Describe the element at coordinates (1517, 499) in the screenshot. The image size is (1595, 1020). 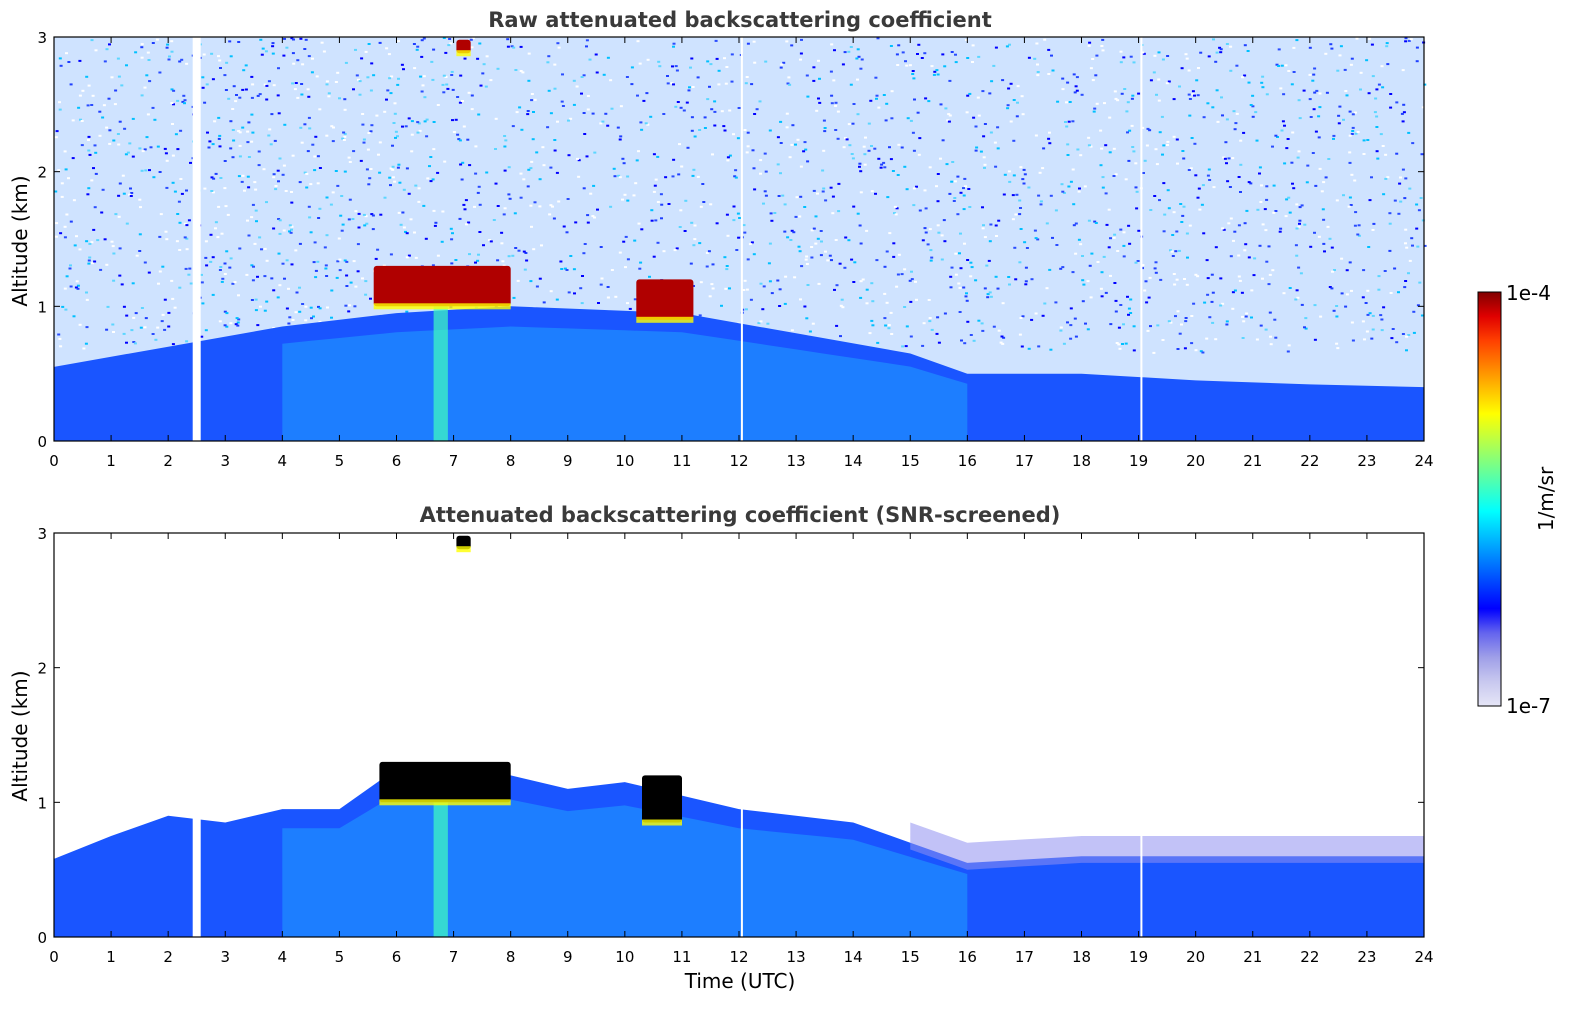
I see `colorbar: 1e-4 1e-7 1/m/sr` at that location.